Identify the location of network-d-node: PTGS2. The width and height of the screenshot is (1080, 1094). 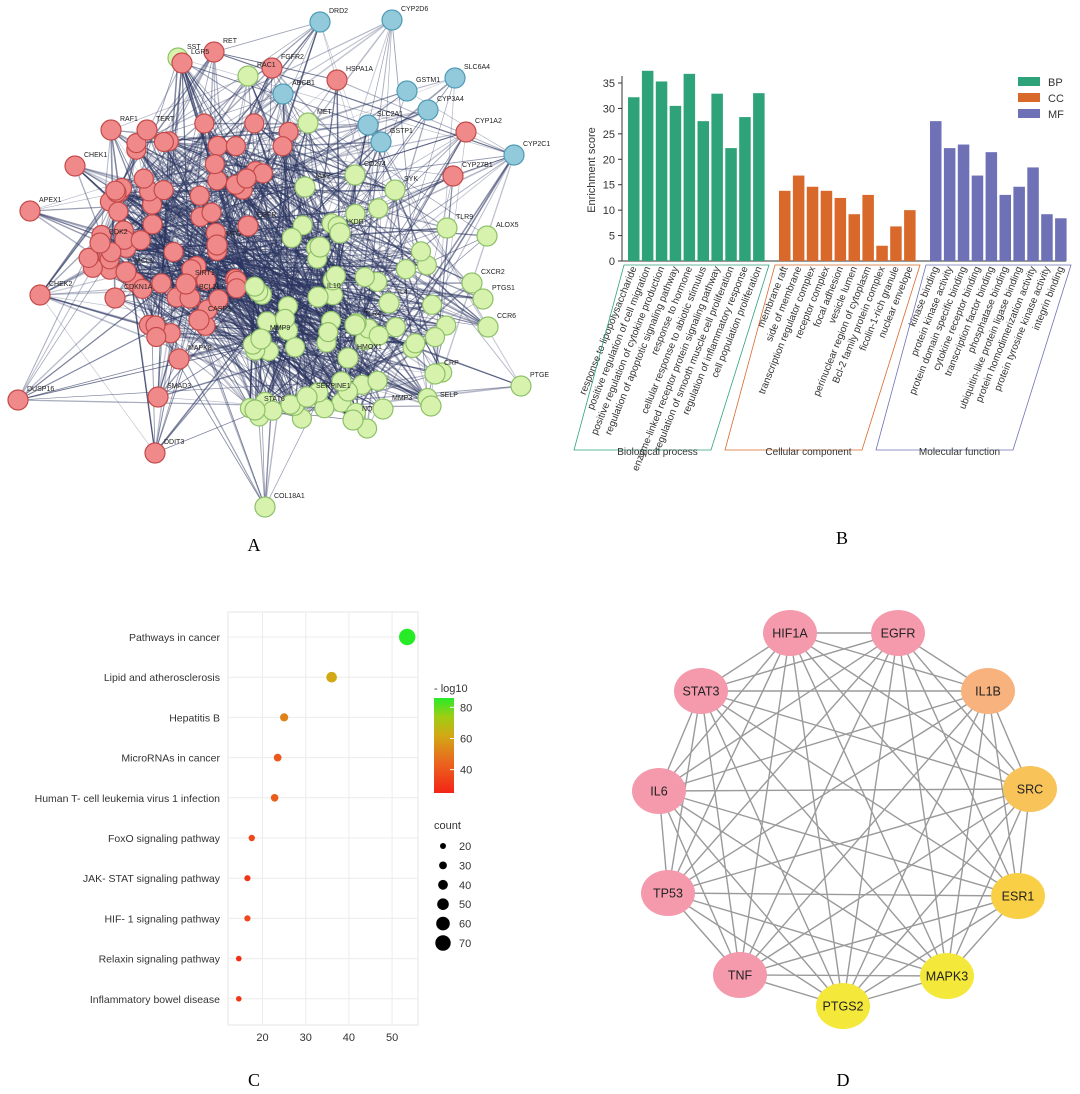
(843, 1006).